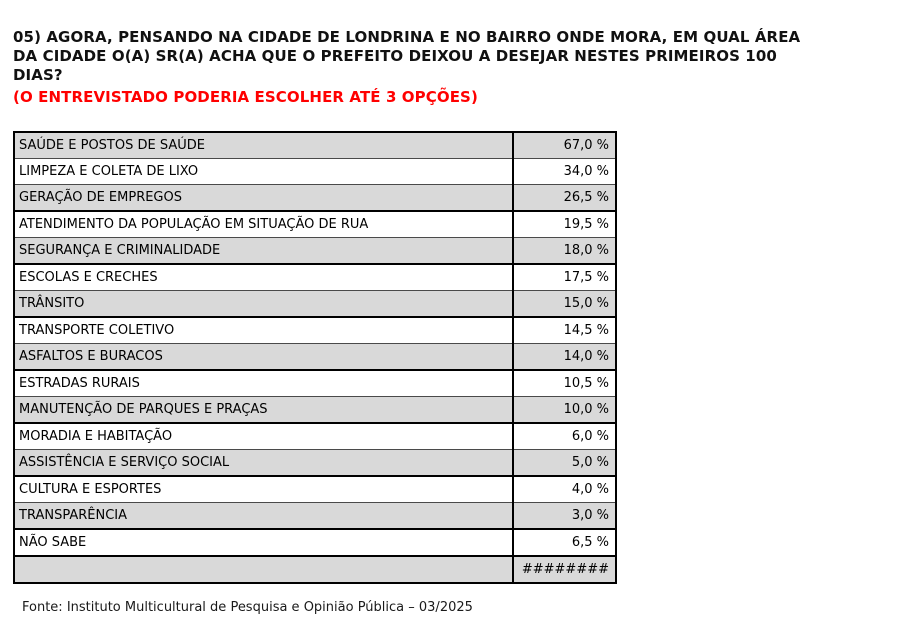 This screenshot has width=917, height=626. Describe the element at coordinates (315, 145) in the screenshot. I see `table-row: SAÚDE E POSTOS DE SAÚDE 67,0 %` at that location.